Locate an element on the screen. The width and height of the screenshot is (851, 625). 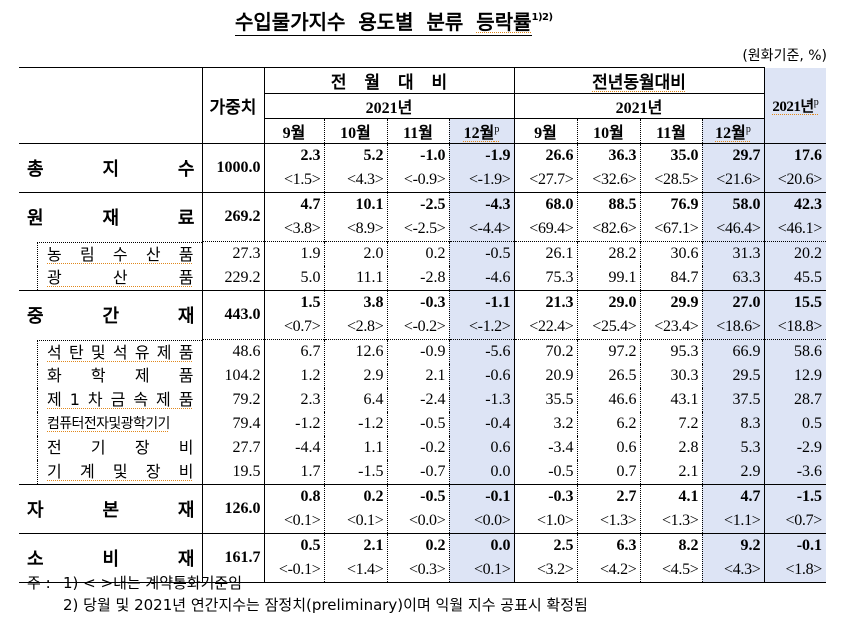
contract-currency-value: <27.7> is located at coordinates (551, 179).